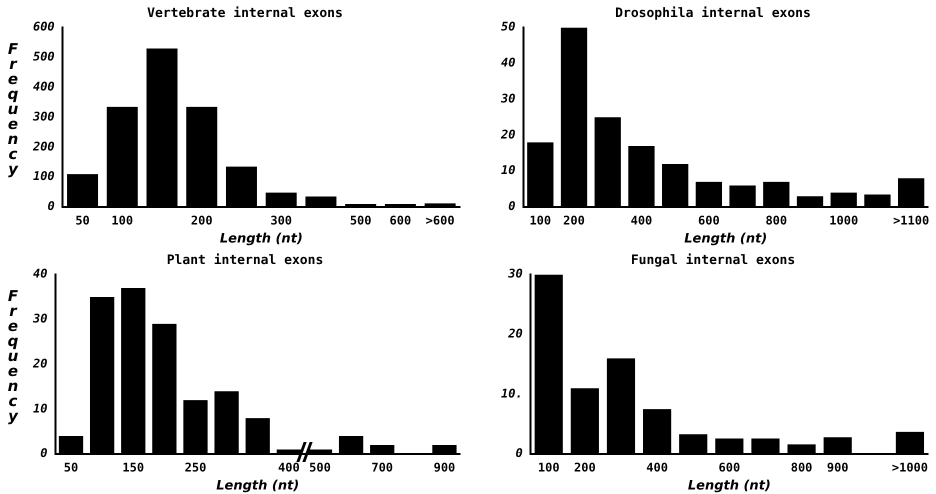 The image size is (936, 494). What do you see at coordinates (195, 467) in the screenshot?
I see `x-tick-label: 250` at bounding box center [195, 467].